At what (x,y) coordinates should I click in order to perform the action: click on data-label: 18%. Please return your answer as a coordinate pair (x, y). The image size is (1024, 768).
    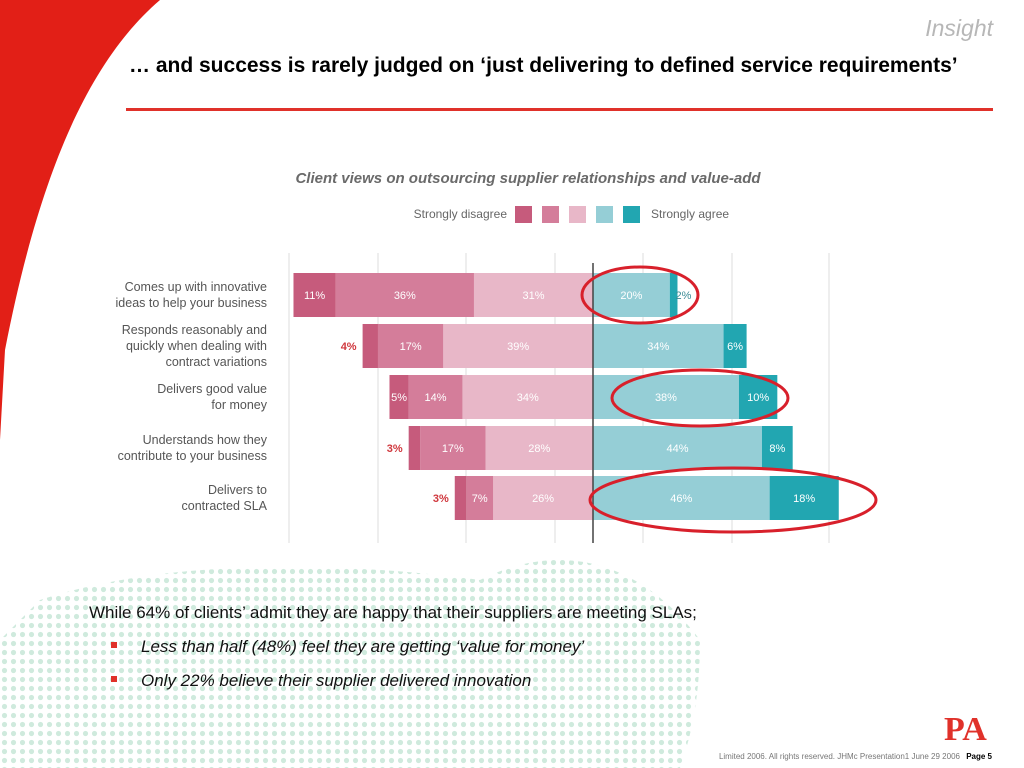
    Looking at the image, I should click on (804, 499).